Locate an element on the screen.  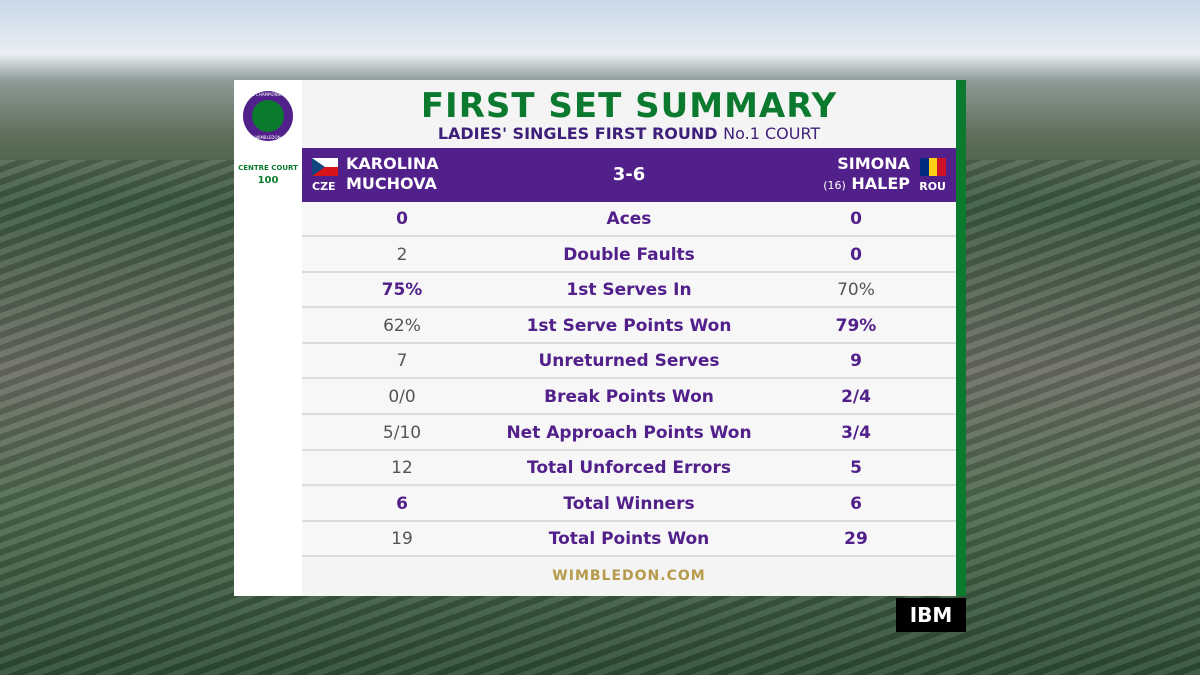
right-value: 9 is located at coordinates (856, 361).